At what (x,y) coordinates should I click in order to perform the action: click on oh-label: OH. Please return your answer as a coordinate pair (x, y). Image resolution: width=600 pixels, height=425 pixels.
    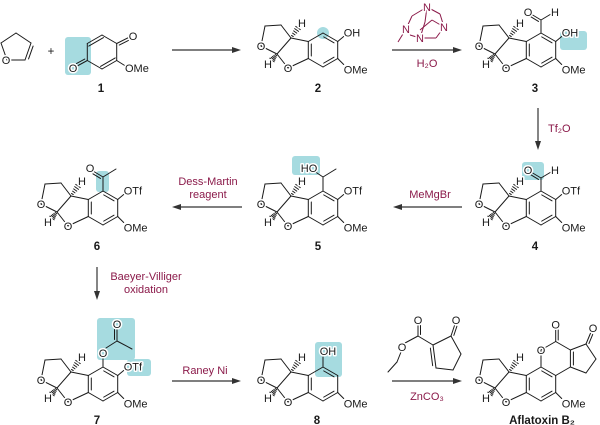
    Looking at the image, I should click on (570, 34).